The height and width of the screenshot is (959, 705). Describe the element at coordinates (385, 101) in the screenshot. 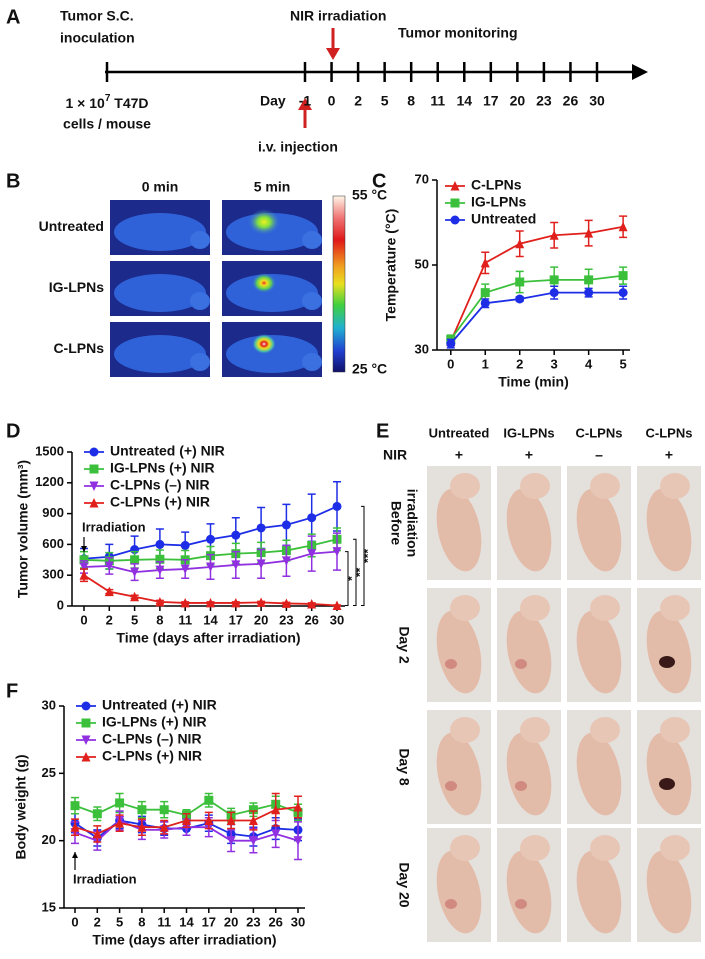

I see `day-tick-label: 5` at that location.